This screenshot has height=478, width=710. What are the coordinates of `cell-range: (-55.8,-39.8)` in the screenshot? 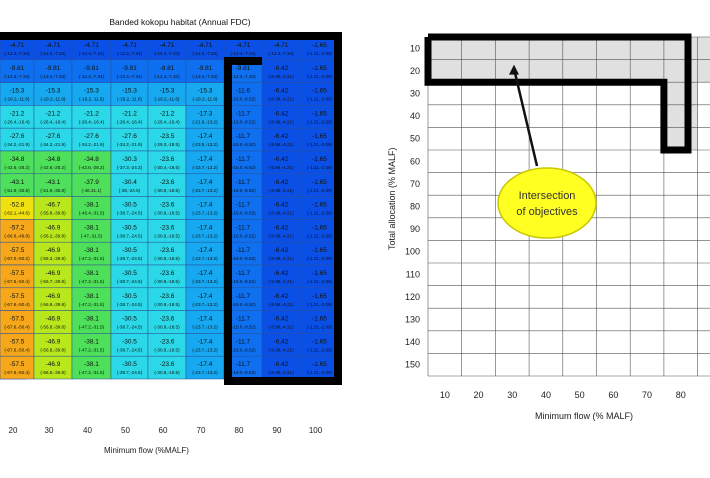 It's located at (53, 213).